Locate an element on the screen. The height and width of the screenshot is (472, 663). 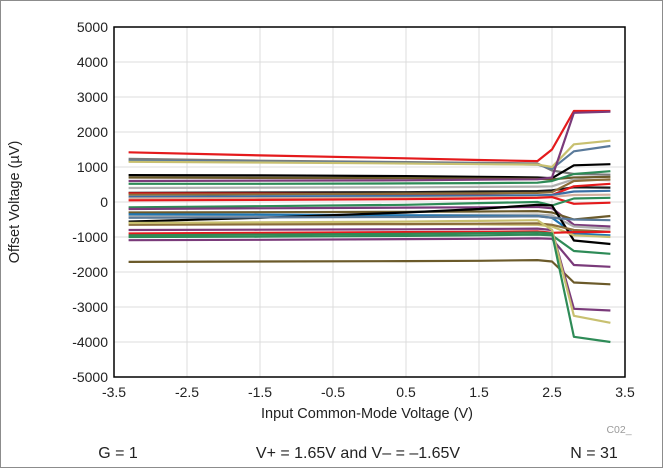
y-axis-label: Offset Voltage (µV) is located at coordinates (15, 202).